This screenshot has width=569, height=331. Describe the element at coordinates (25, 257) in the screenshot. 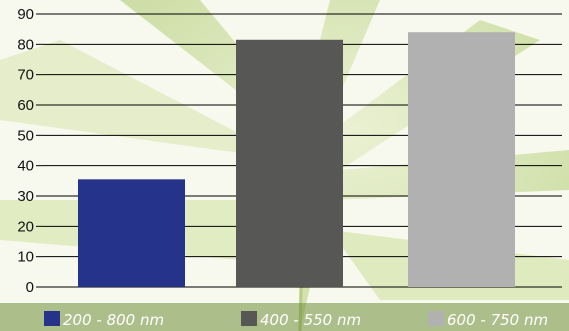

I see `y-tick-label: 10` at that location.